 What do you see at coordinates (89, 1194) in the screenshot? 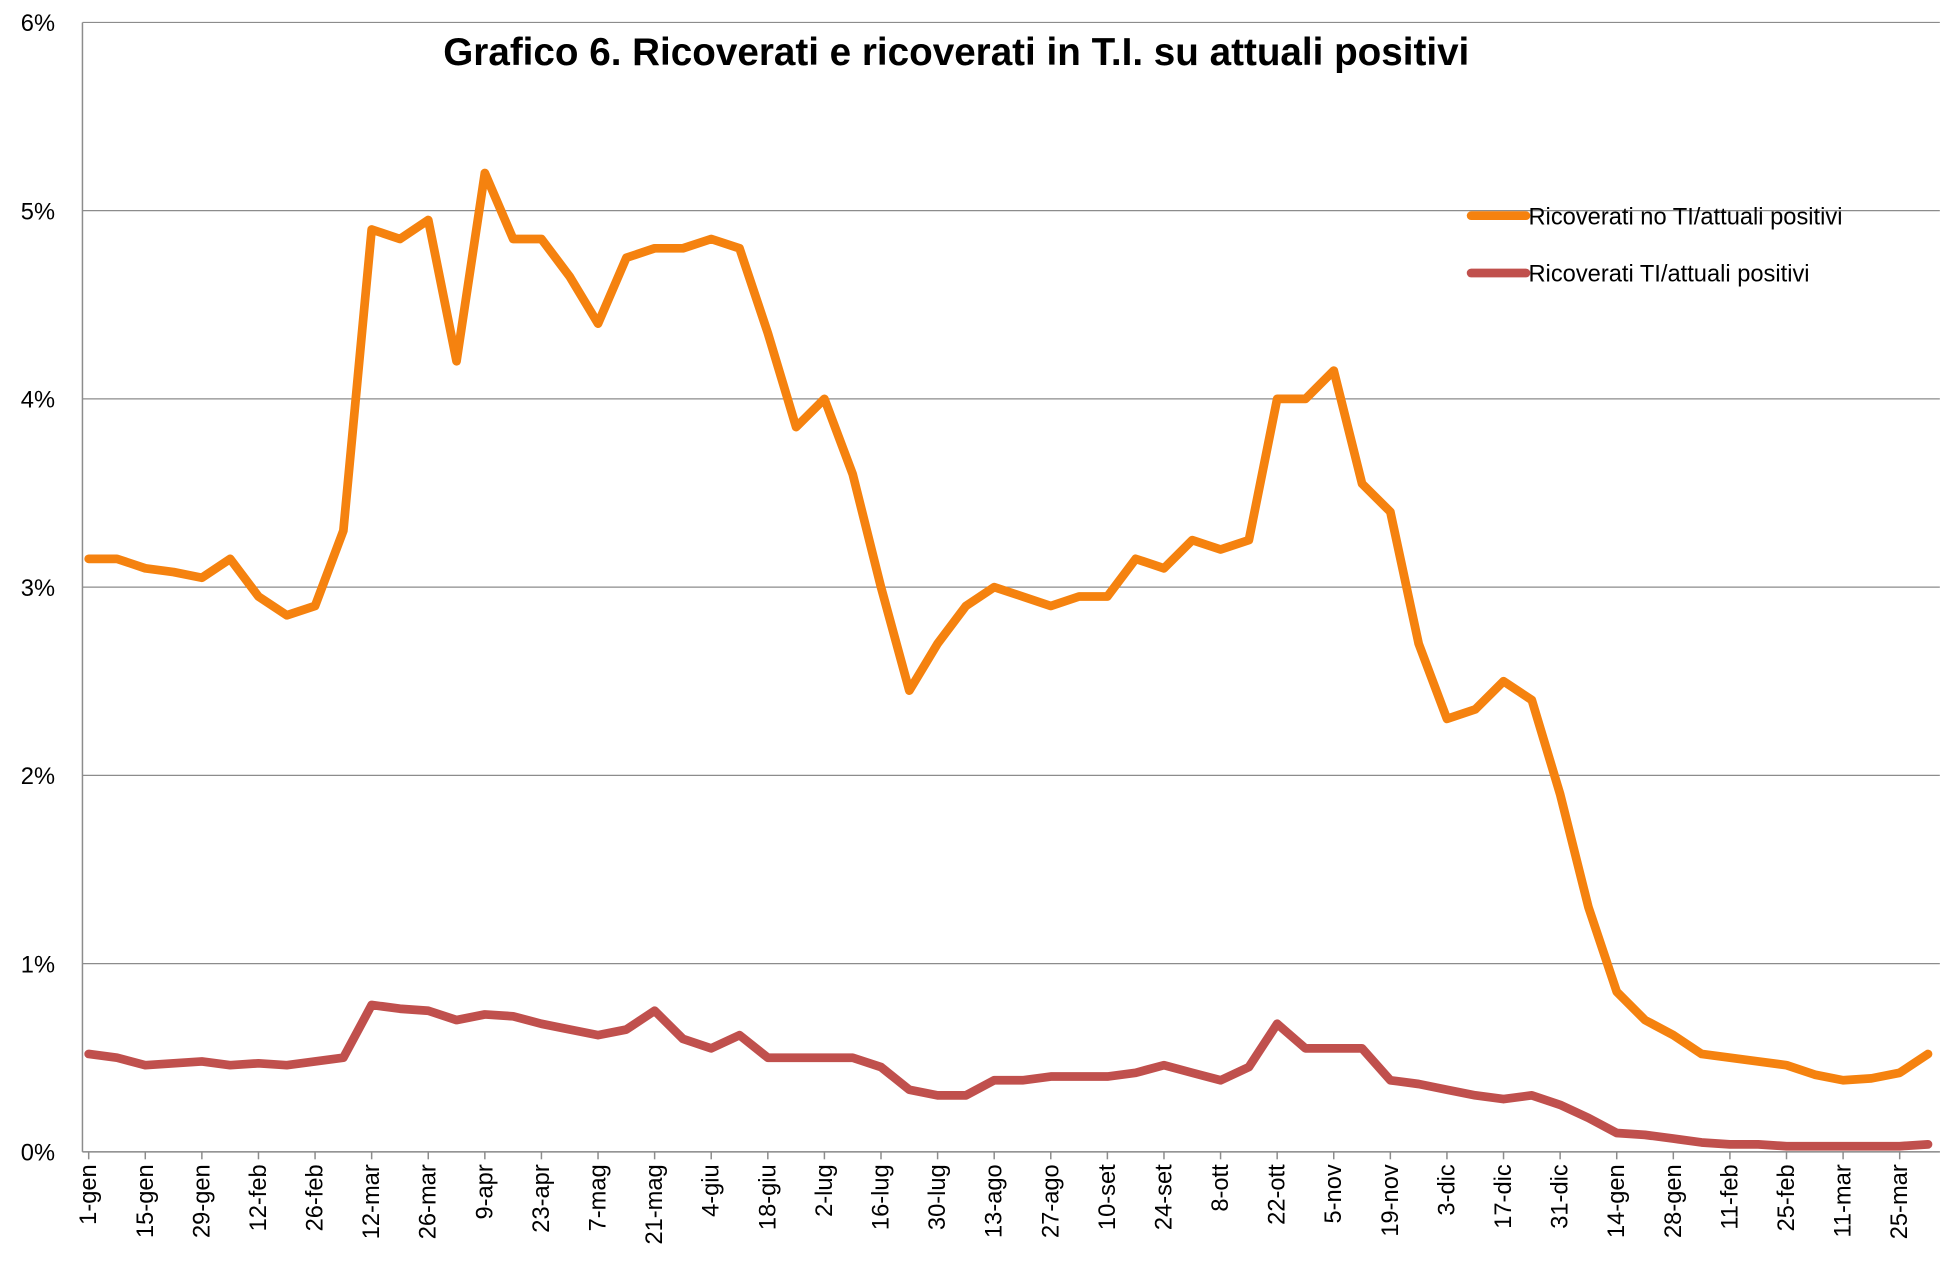
I see `x-tick-label: 1-gen` at bounding box center [89, 1194].